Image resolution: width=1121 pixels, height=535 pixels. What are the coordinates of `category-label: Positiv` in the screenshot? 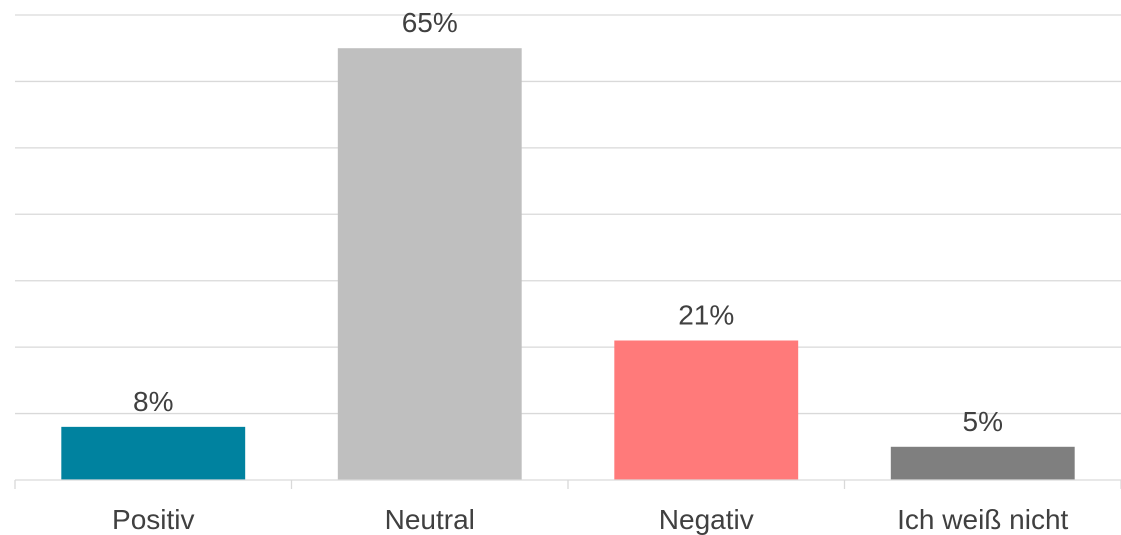 It's located at (153, 519).